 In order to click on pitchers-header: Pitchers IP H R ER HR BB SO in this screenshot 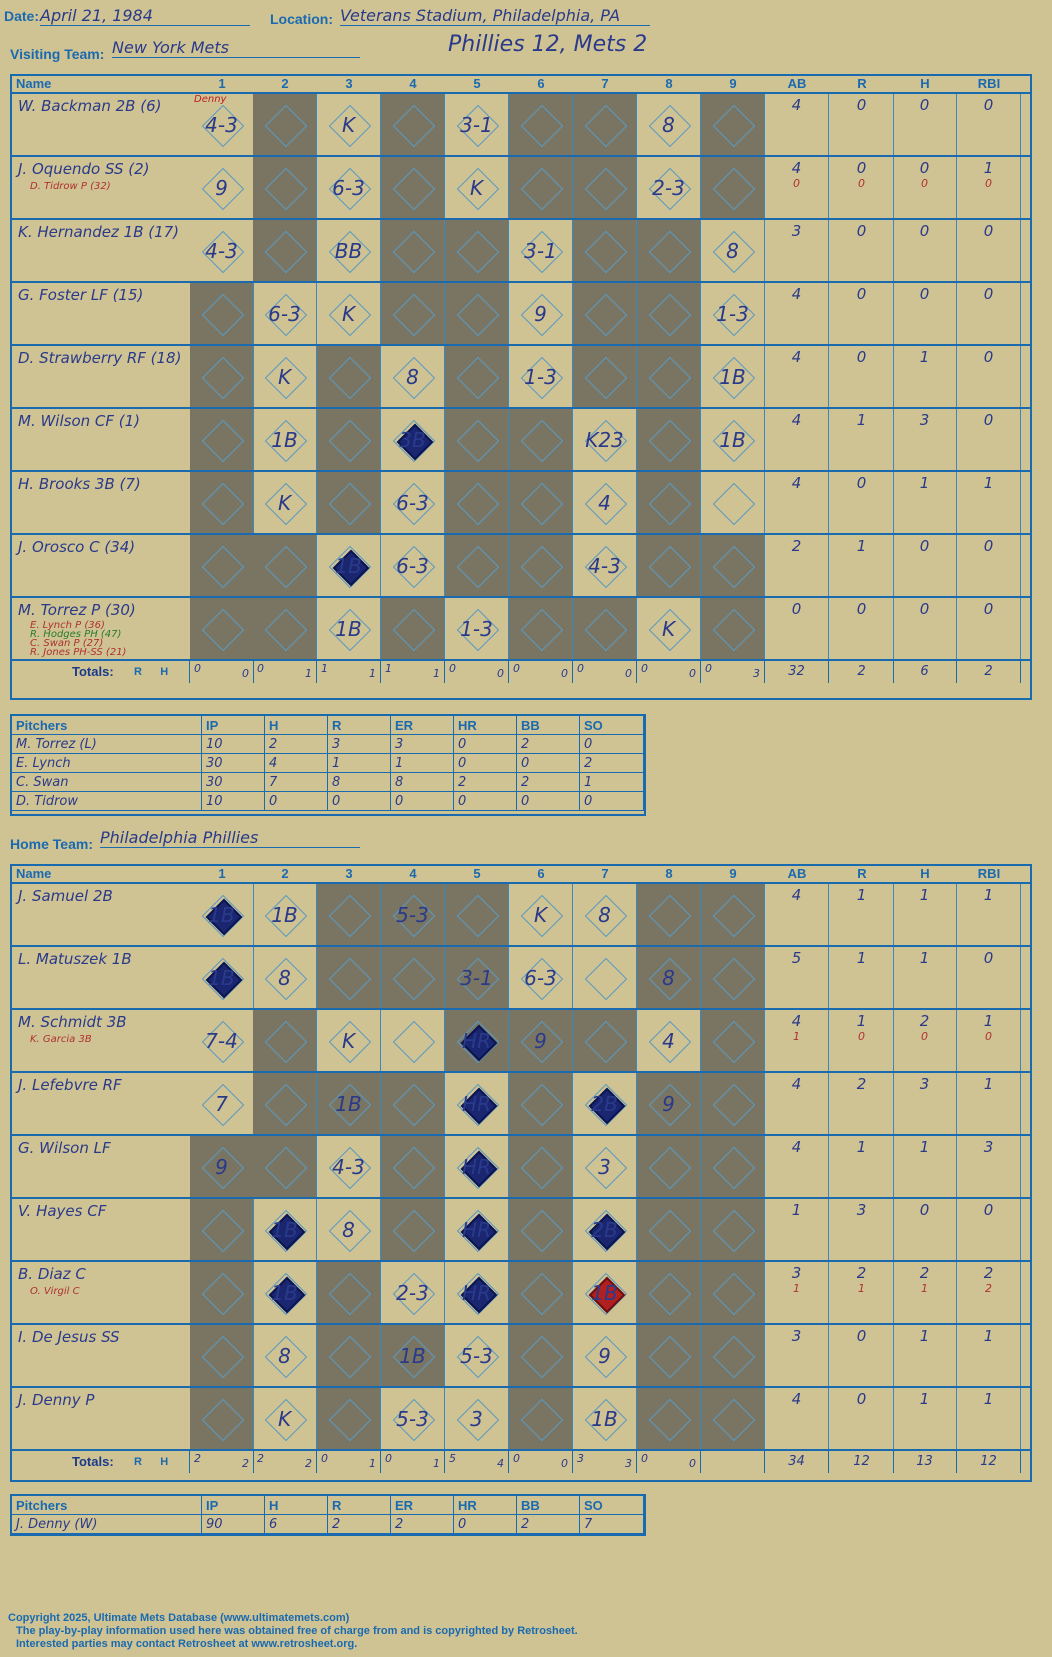, I will do `click(328, 725)`.